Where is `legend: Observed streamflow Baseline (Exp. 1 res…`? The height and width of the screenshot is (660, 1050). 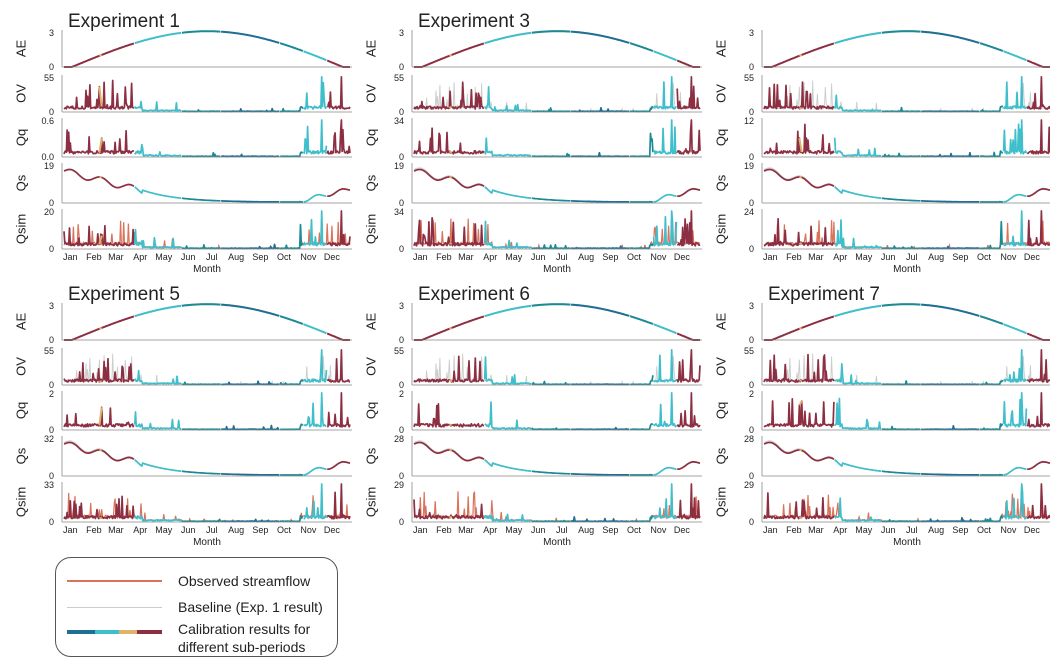 legend: Observed streamflow Baseline (Exp. 1 res… is located at coordinates (196, 607).